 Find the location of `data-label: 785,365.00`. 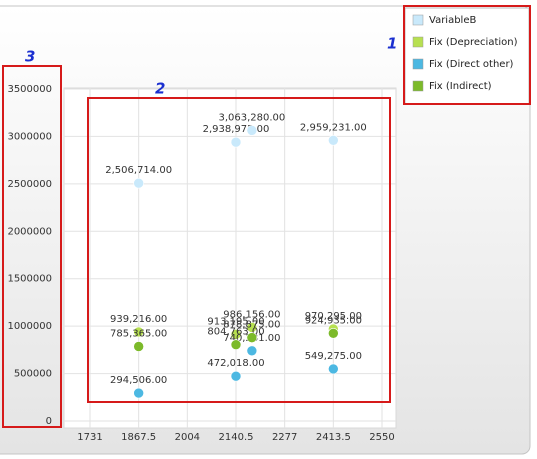

data-label: 785,365.00 is located at coordinates (138, 334).